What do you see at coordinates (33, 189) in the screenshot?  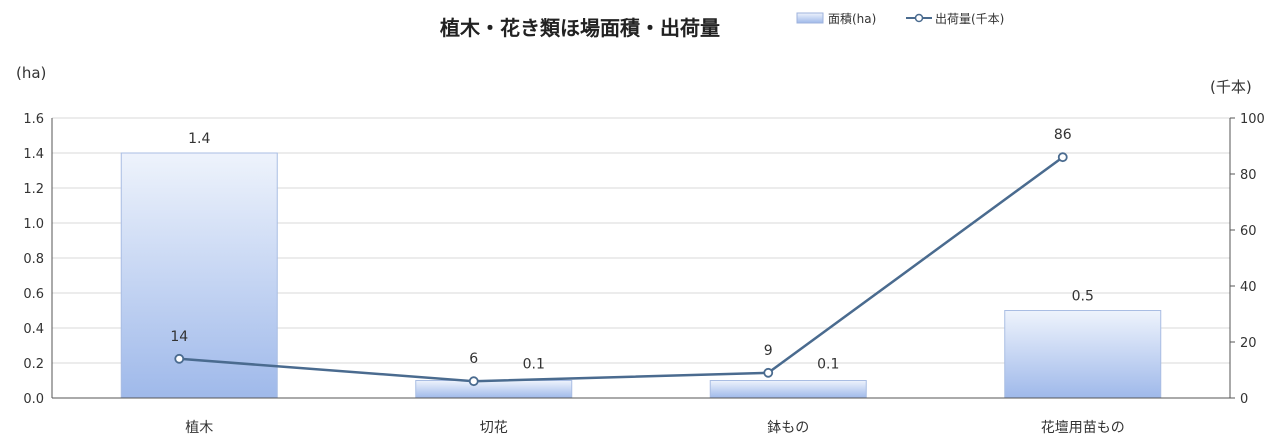 I see `left-tick-label: 1.2` at bounding box center [33, 189].